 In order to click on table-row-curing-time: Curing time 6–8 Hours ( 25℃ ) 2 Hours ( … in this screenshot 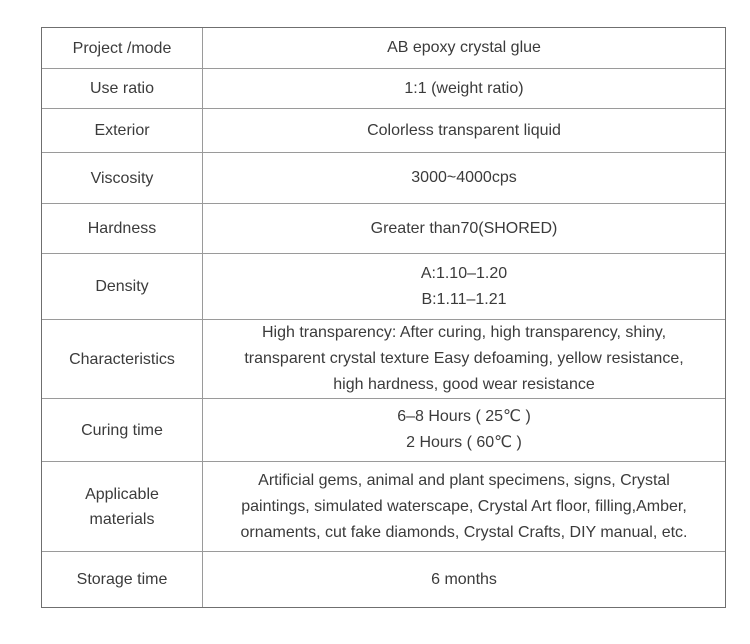, I will do `click(383, 429)`.